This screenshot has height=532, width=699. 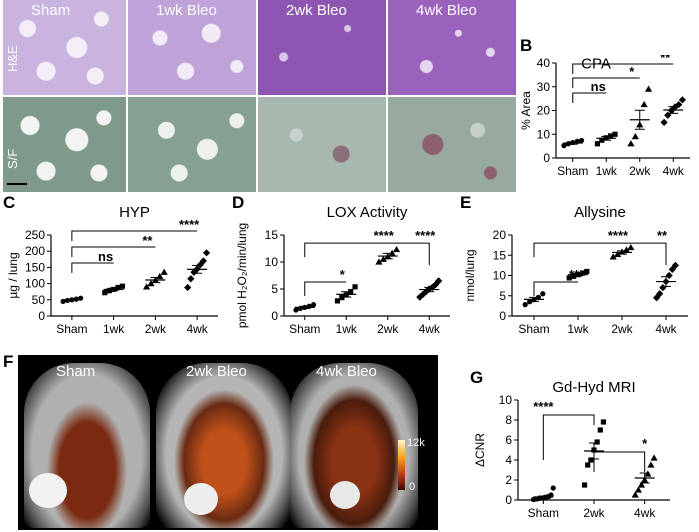 I want to click on y-tick-label: 15, so click(x=500, y=255).